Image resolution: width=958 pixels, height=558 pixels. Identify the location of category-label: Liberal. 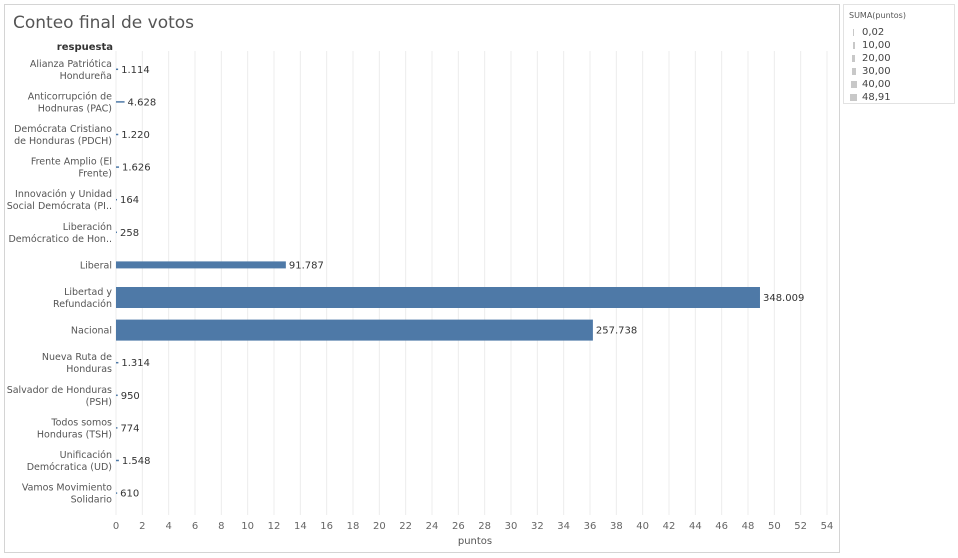
(96, 265).